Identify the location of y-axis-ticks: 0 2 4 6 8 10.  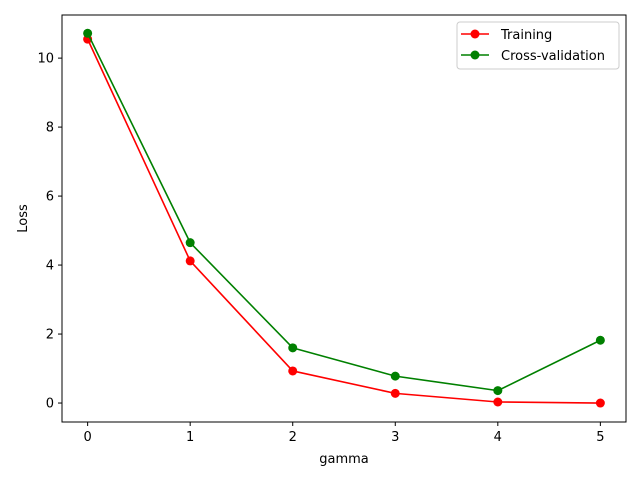
(49, 232).